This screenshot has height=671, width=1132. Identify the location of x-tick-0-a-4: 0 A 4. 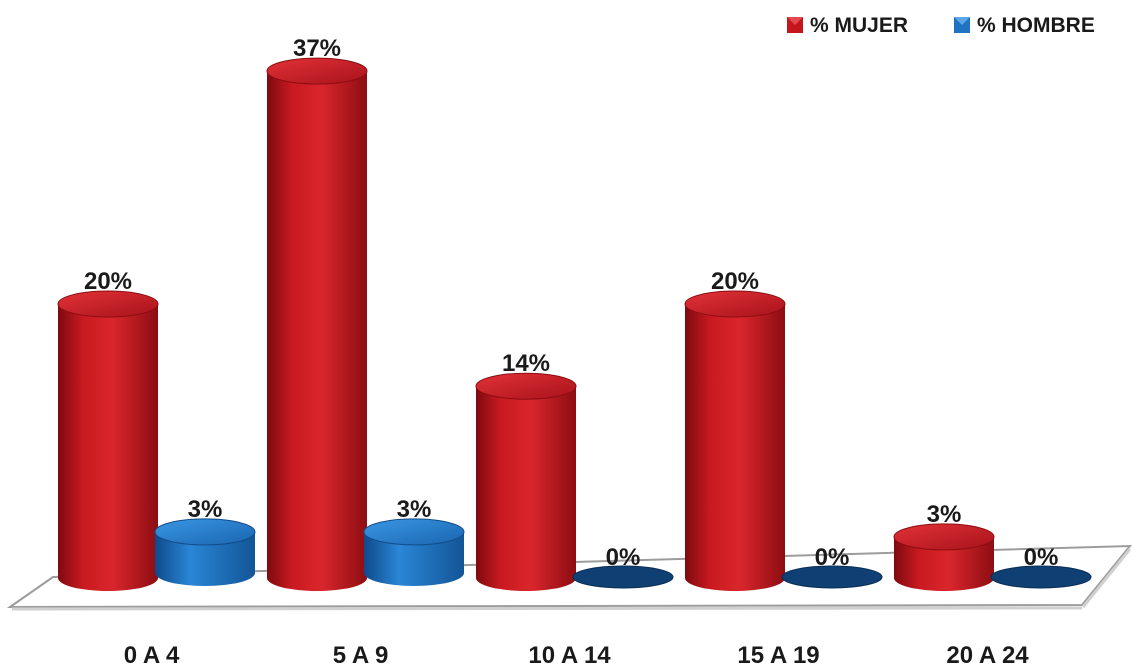
(152, 655).